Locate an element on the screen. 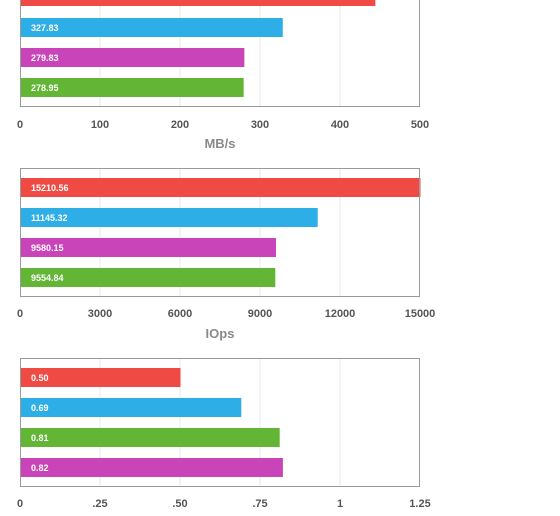 The width and height of the screenshot is (560, 516). x-tick-label: 500 is located at coordinates (420, 125).